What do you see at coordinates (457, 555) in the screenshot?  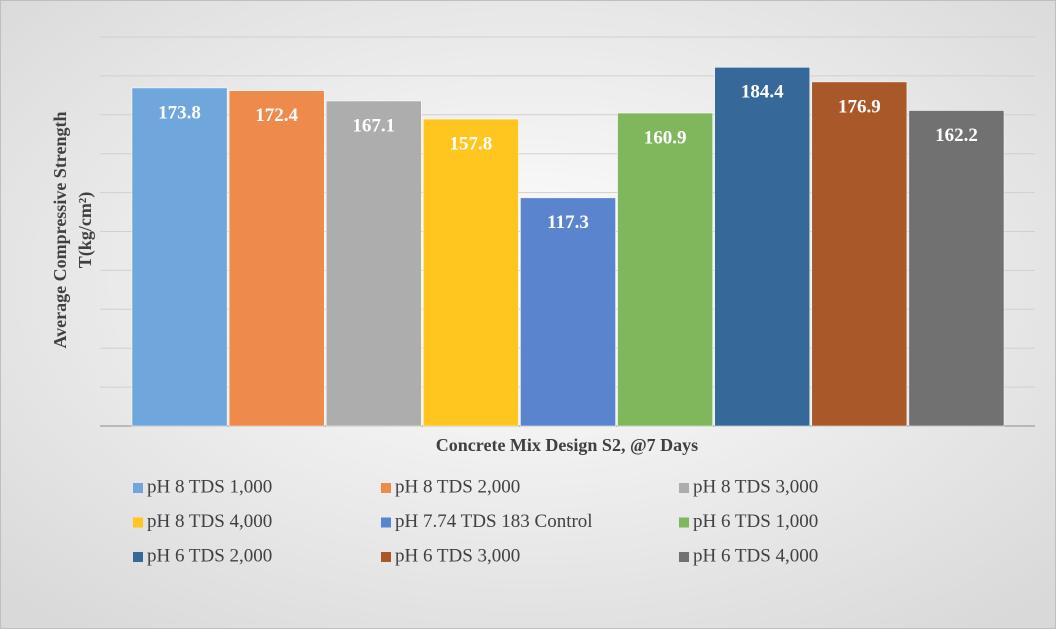 I see `legend-label: pH 6 TDS 3,000` at bounding box center [457, 555].